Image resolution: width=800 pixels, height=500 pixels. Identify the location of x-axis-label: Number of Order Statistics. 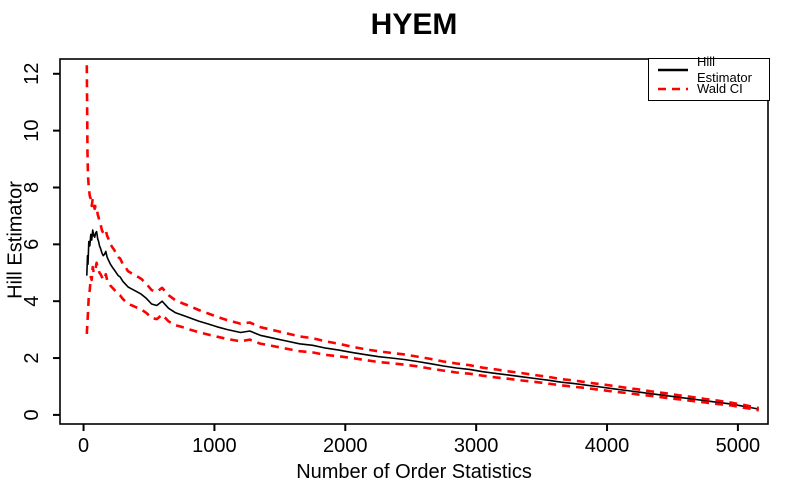
(414, 472).